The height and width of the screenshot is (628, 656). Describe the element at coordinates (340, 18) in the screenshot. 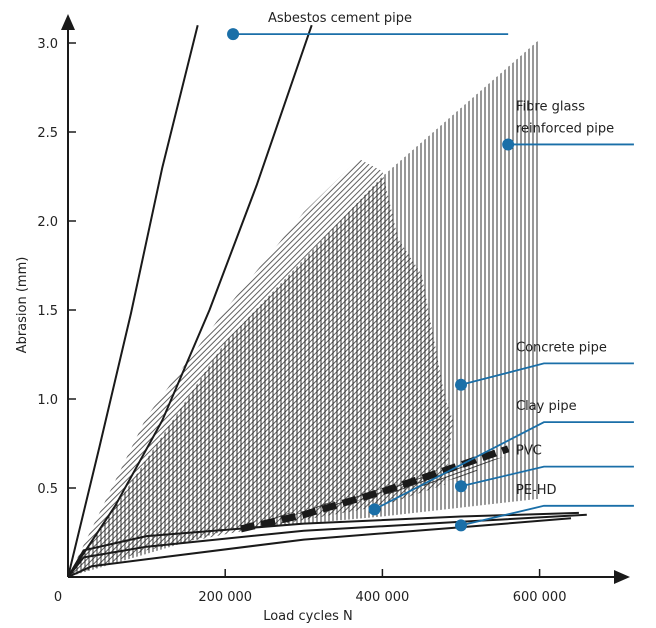

I see `asbestos-label: Asbestos cement pipe` at that location.